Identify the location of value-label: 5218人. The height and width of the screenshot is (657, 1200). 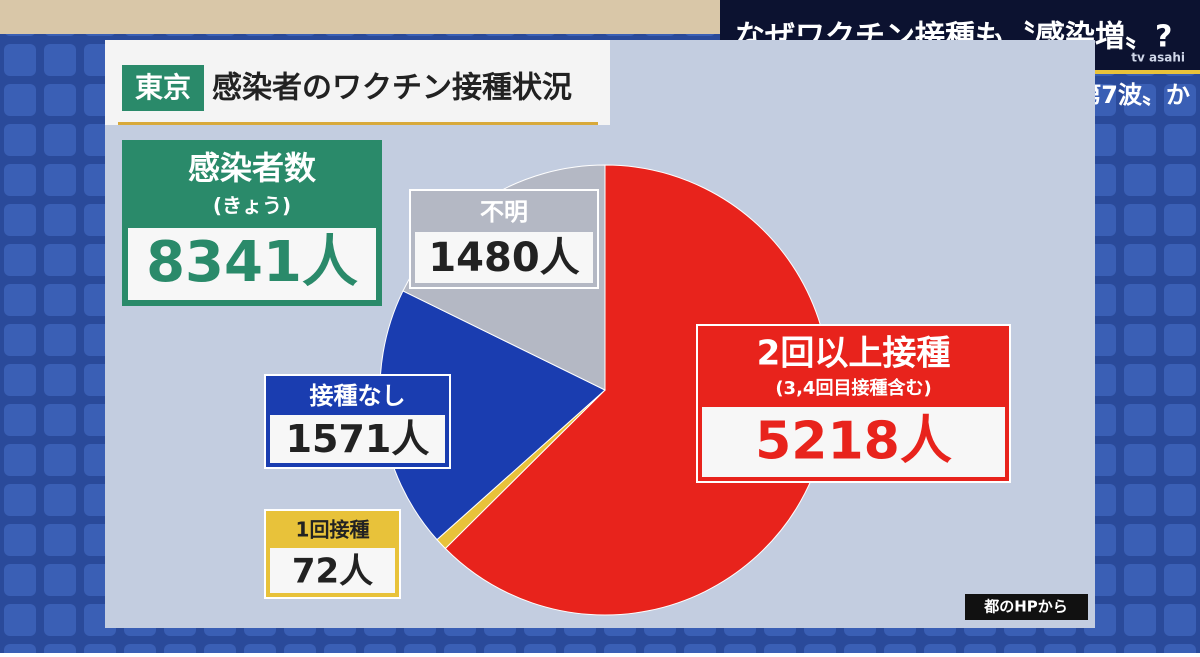
(853, 442).